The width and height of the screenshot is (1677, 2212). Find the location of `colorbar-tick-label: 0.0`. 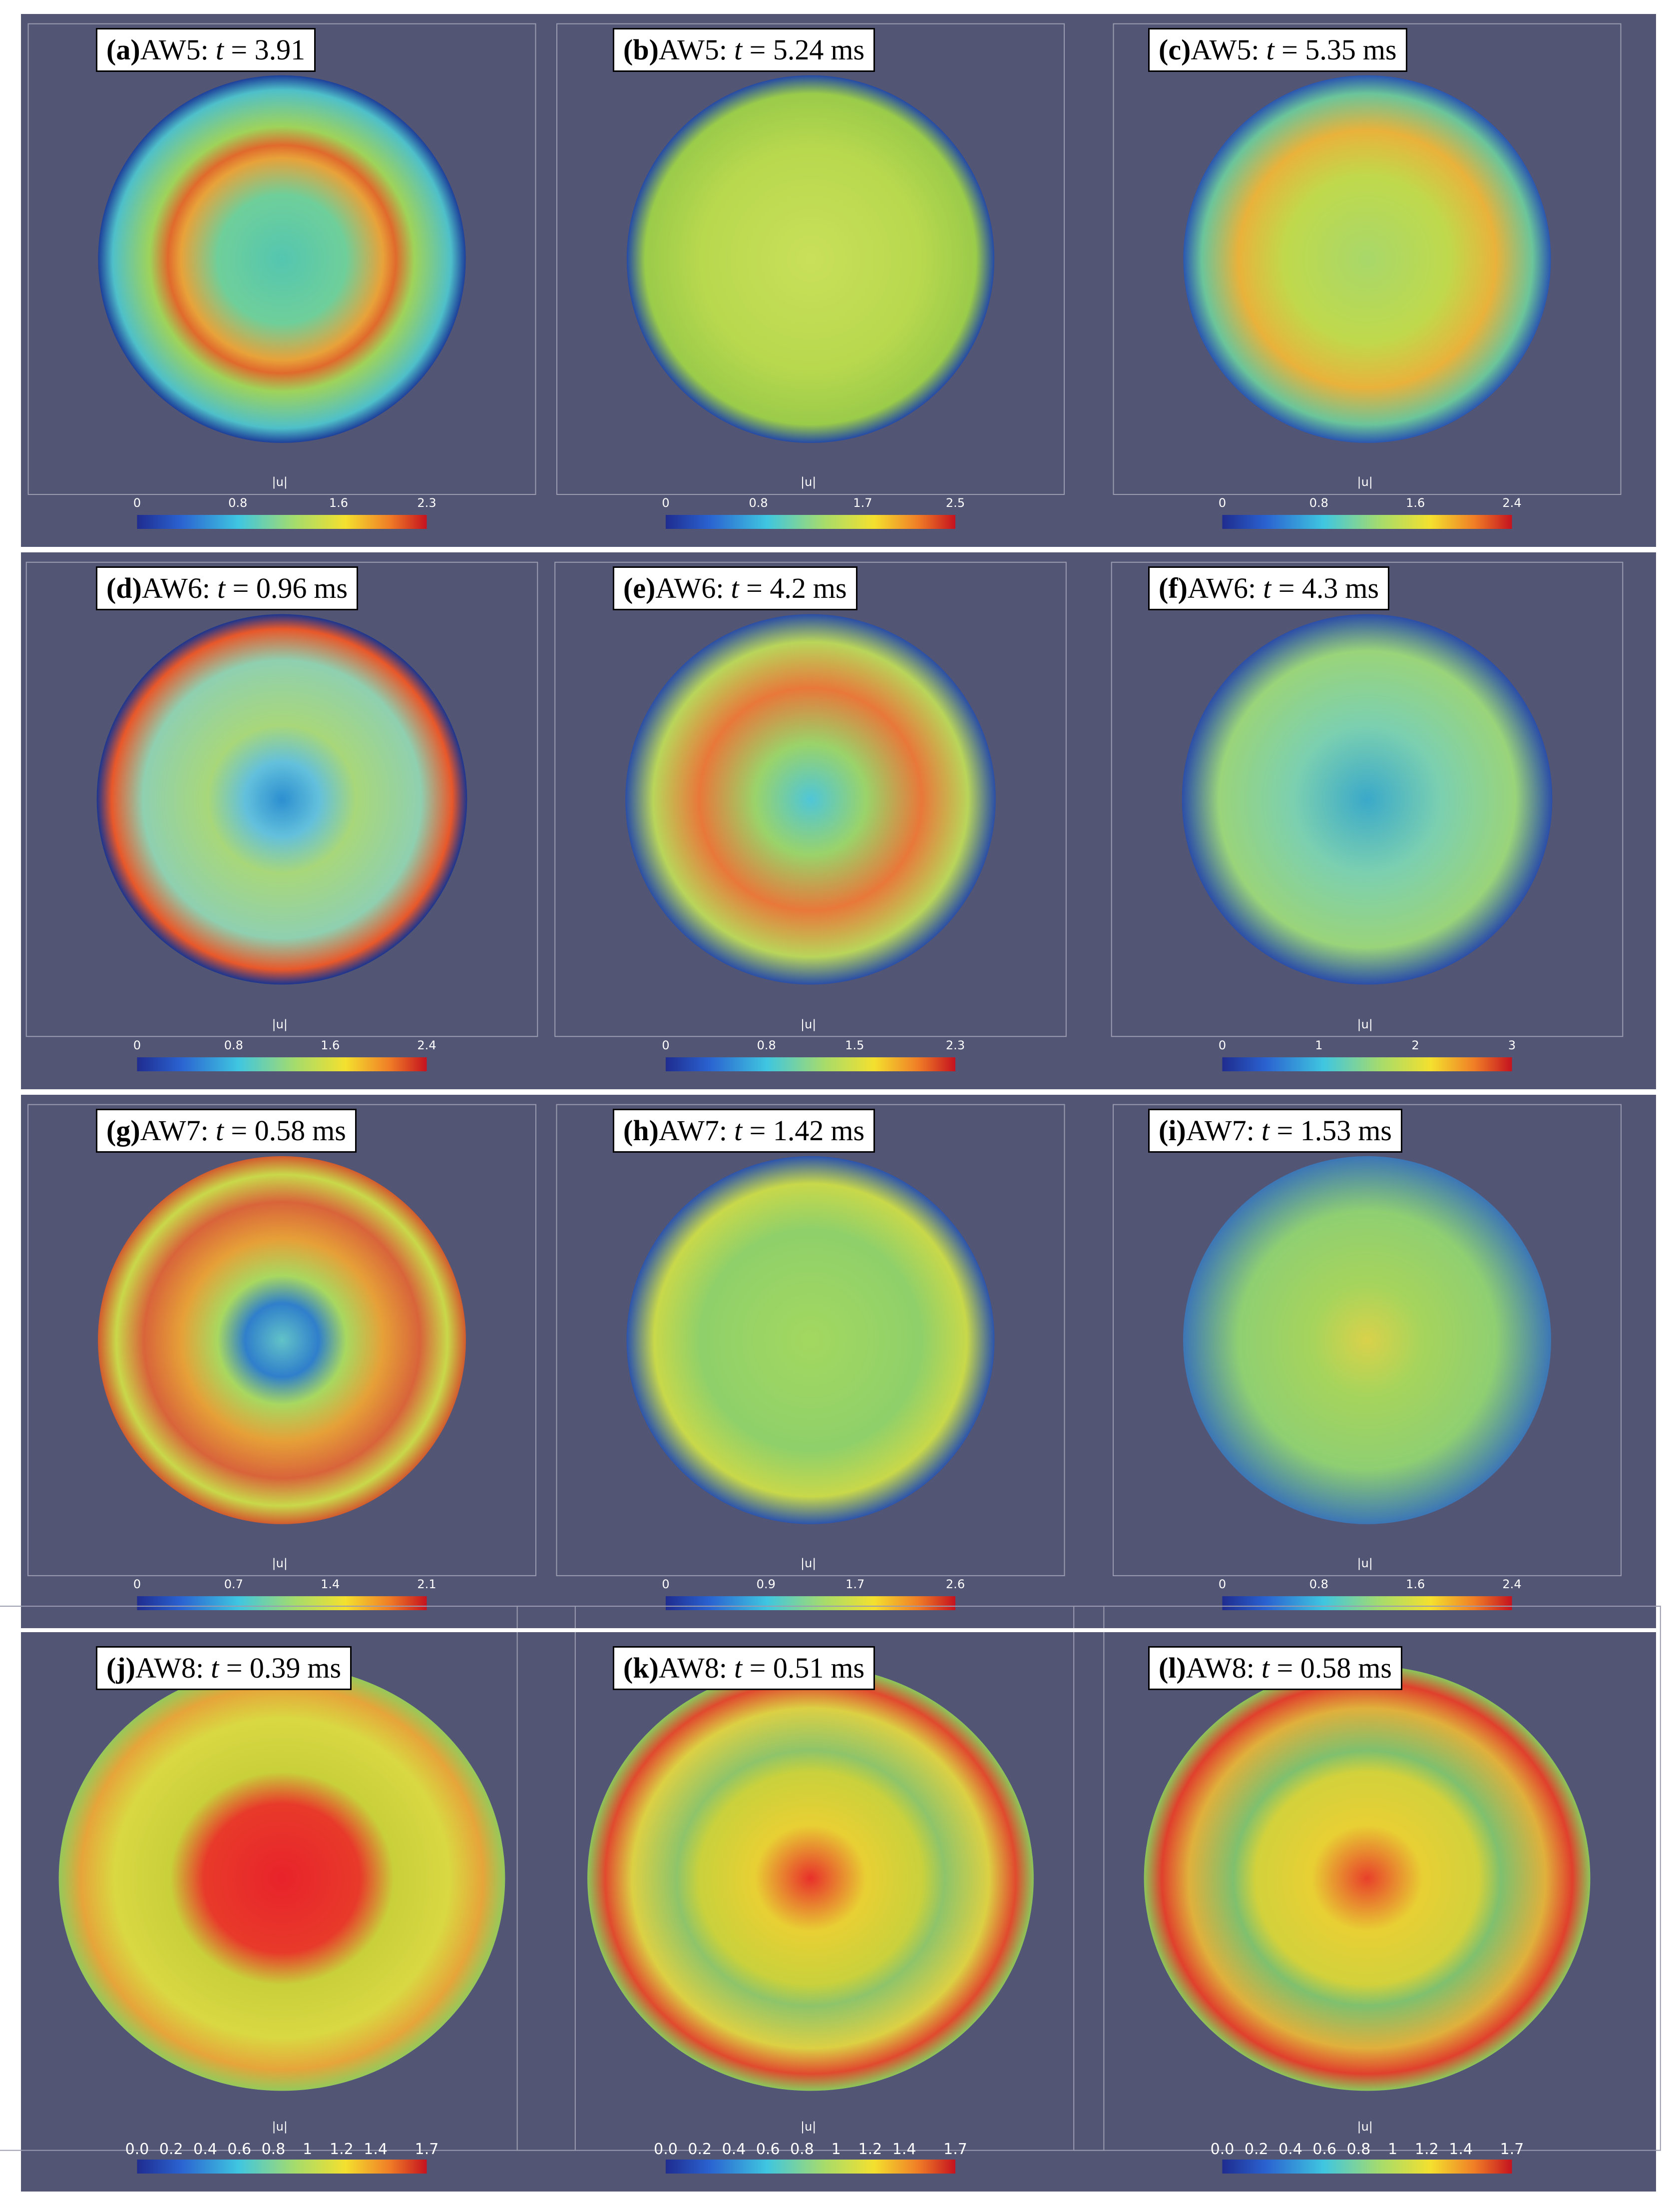

colorbar-tick-label: 0.0 is located at coordinates (1222, 2149).